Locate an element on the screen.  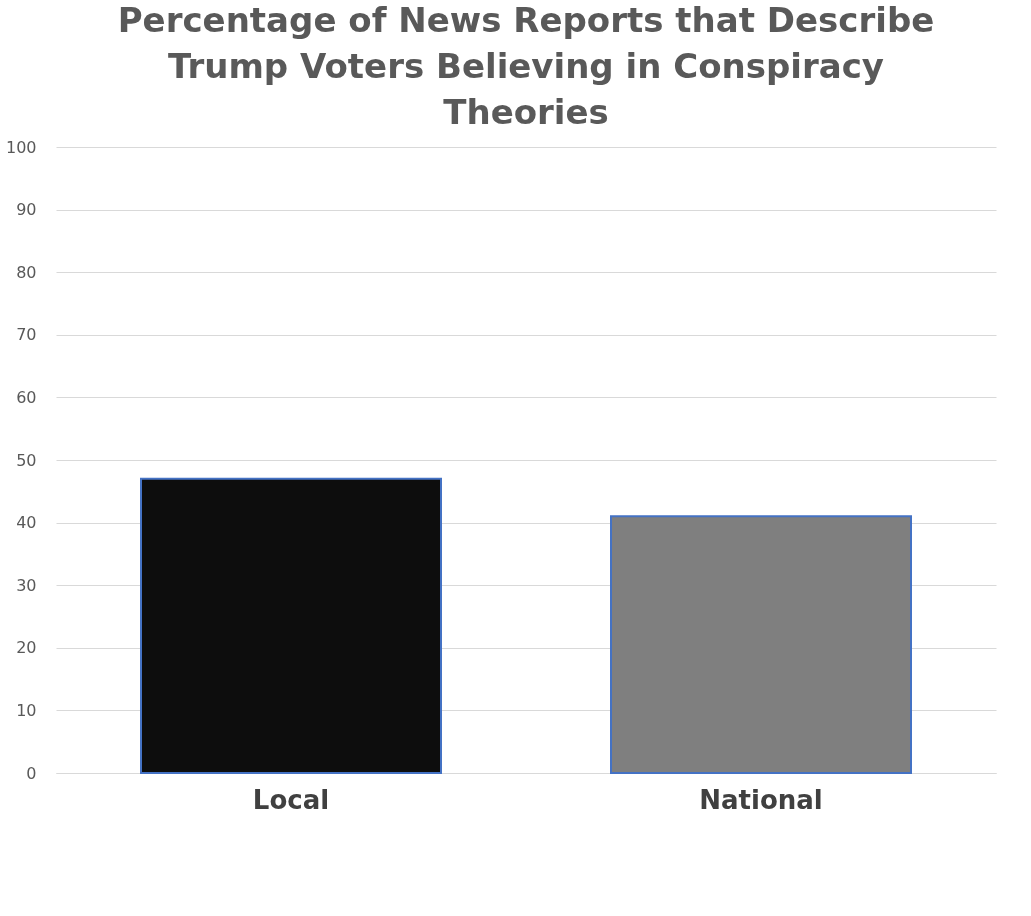
x-tick-label: Local is located at coordinates (291, 799).